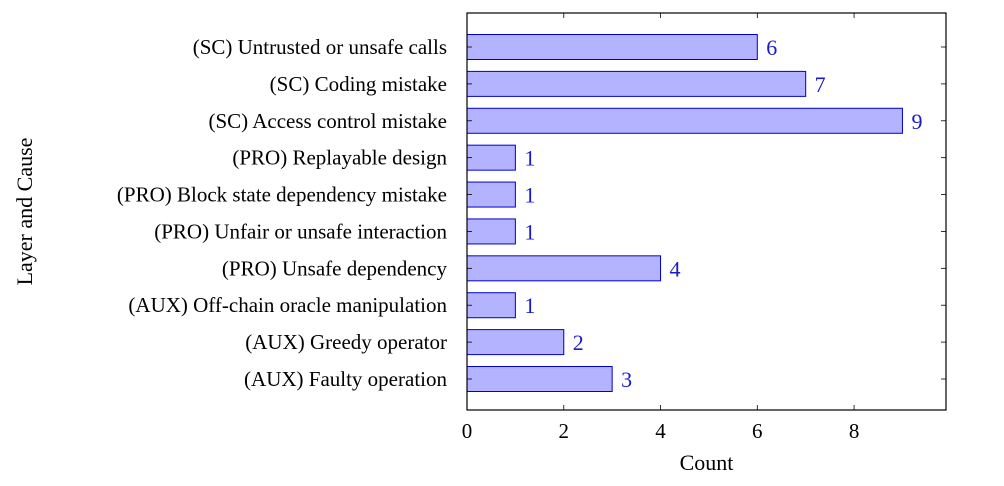  What do you see at coordinates (916, 121) in the screenshot?
I see `bar-value-label: 9` at bounding box center [916, 121].